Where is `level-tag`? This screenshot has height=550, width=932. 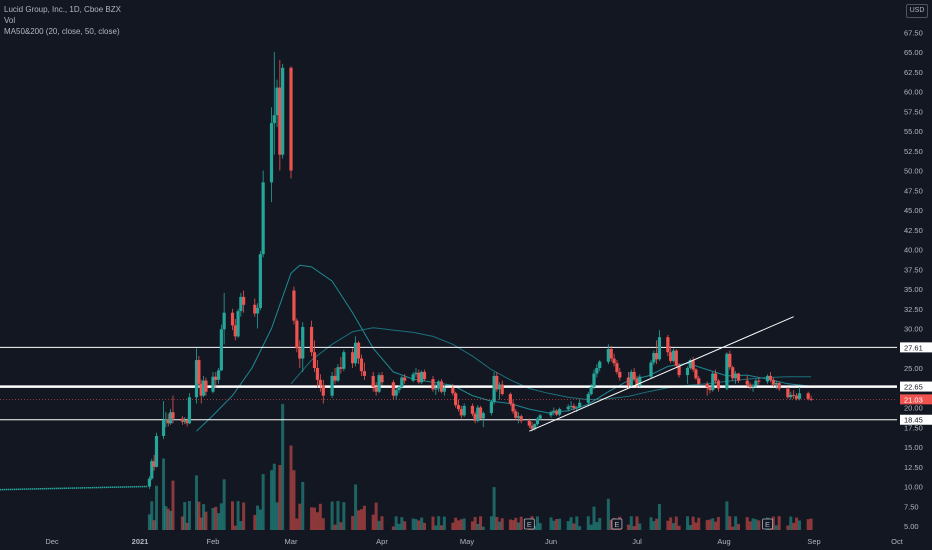 level-tag is located at coordinates (916, 347).